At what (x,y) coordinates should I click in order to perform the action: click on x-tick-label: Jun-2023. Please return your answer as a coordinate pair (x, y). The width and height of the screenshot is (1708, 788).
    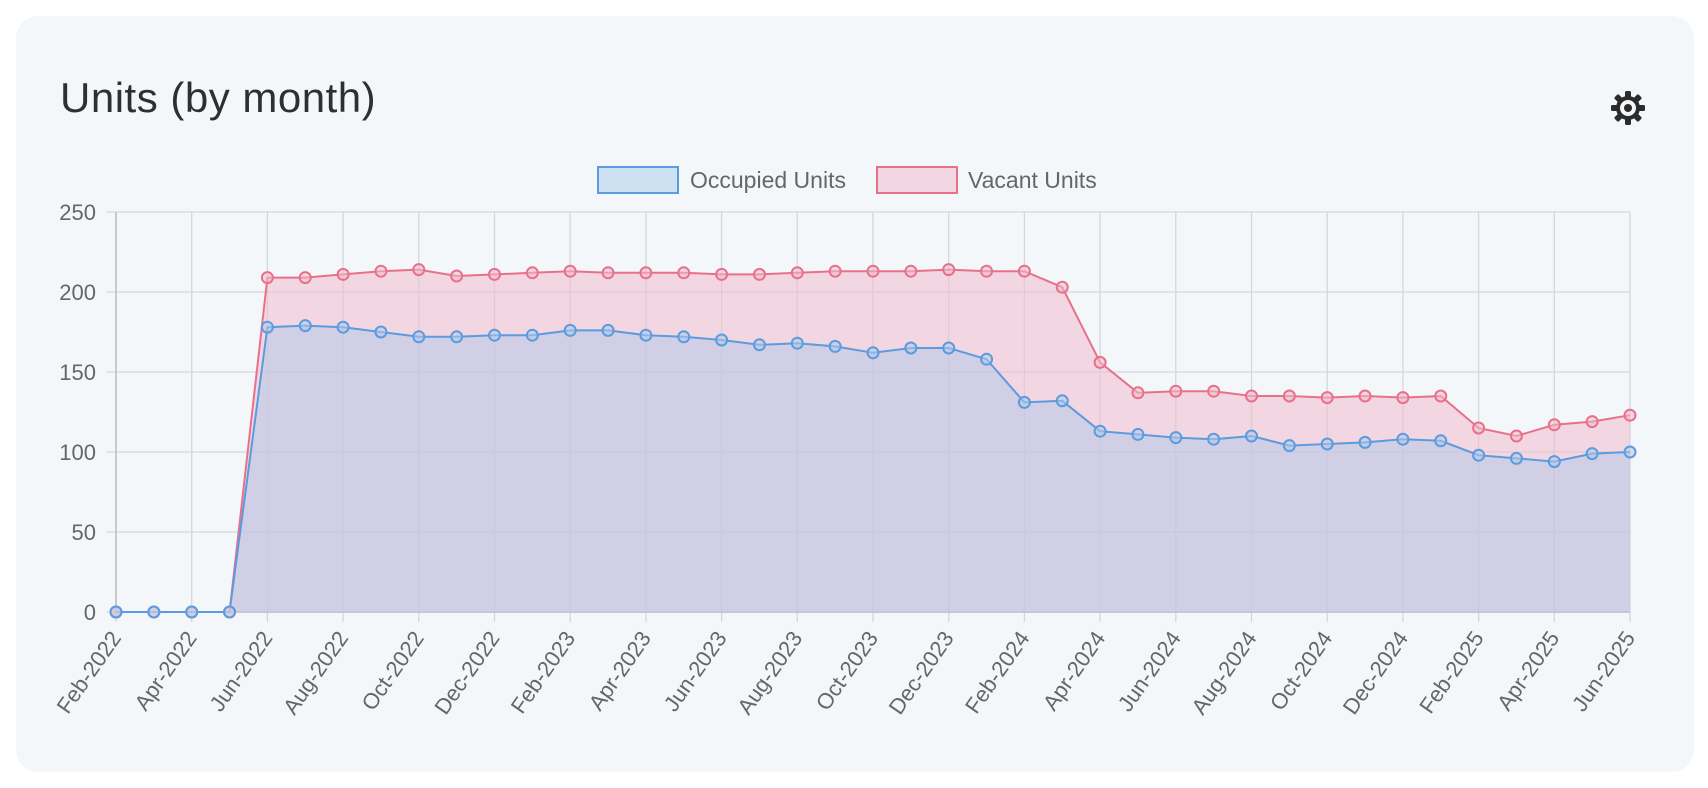
    Looking at the image, I should click on (695, 671).